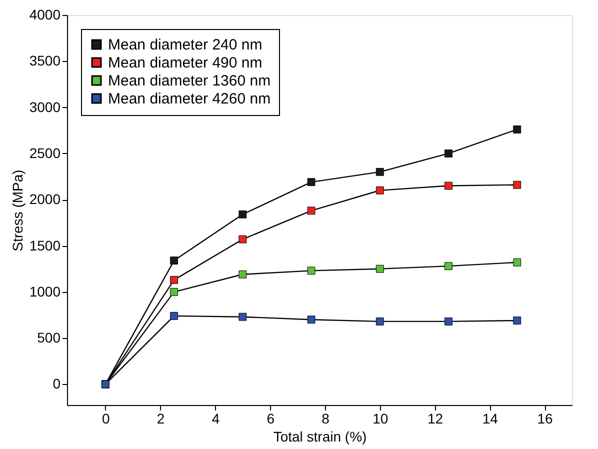  I want to click on x-tick-label: 10, so click(380, 418).